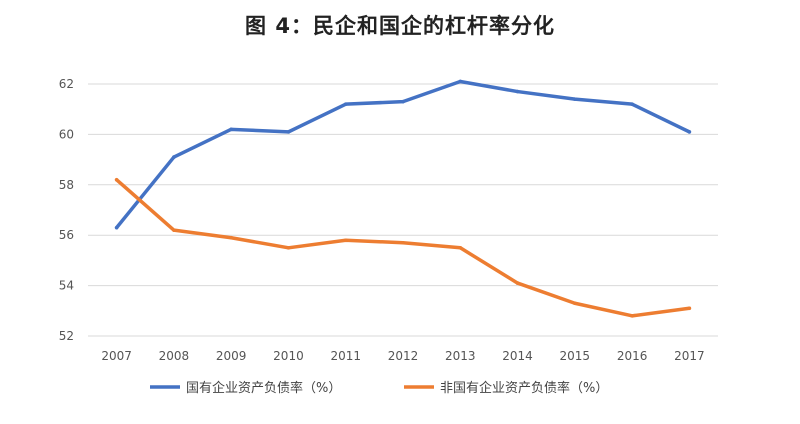 The image size is (800, 424). Describe the element at coordinates (66, 134) in the screenshot. I see `y-tick-label: 60` at that location.